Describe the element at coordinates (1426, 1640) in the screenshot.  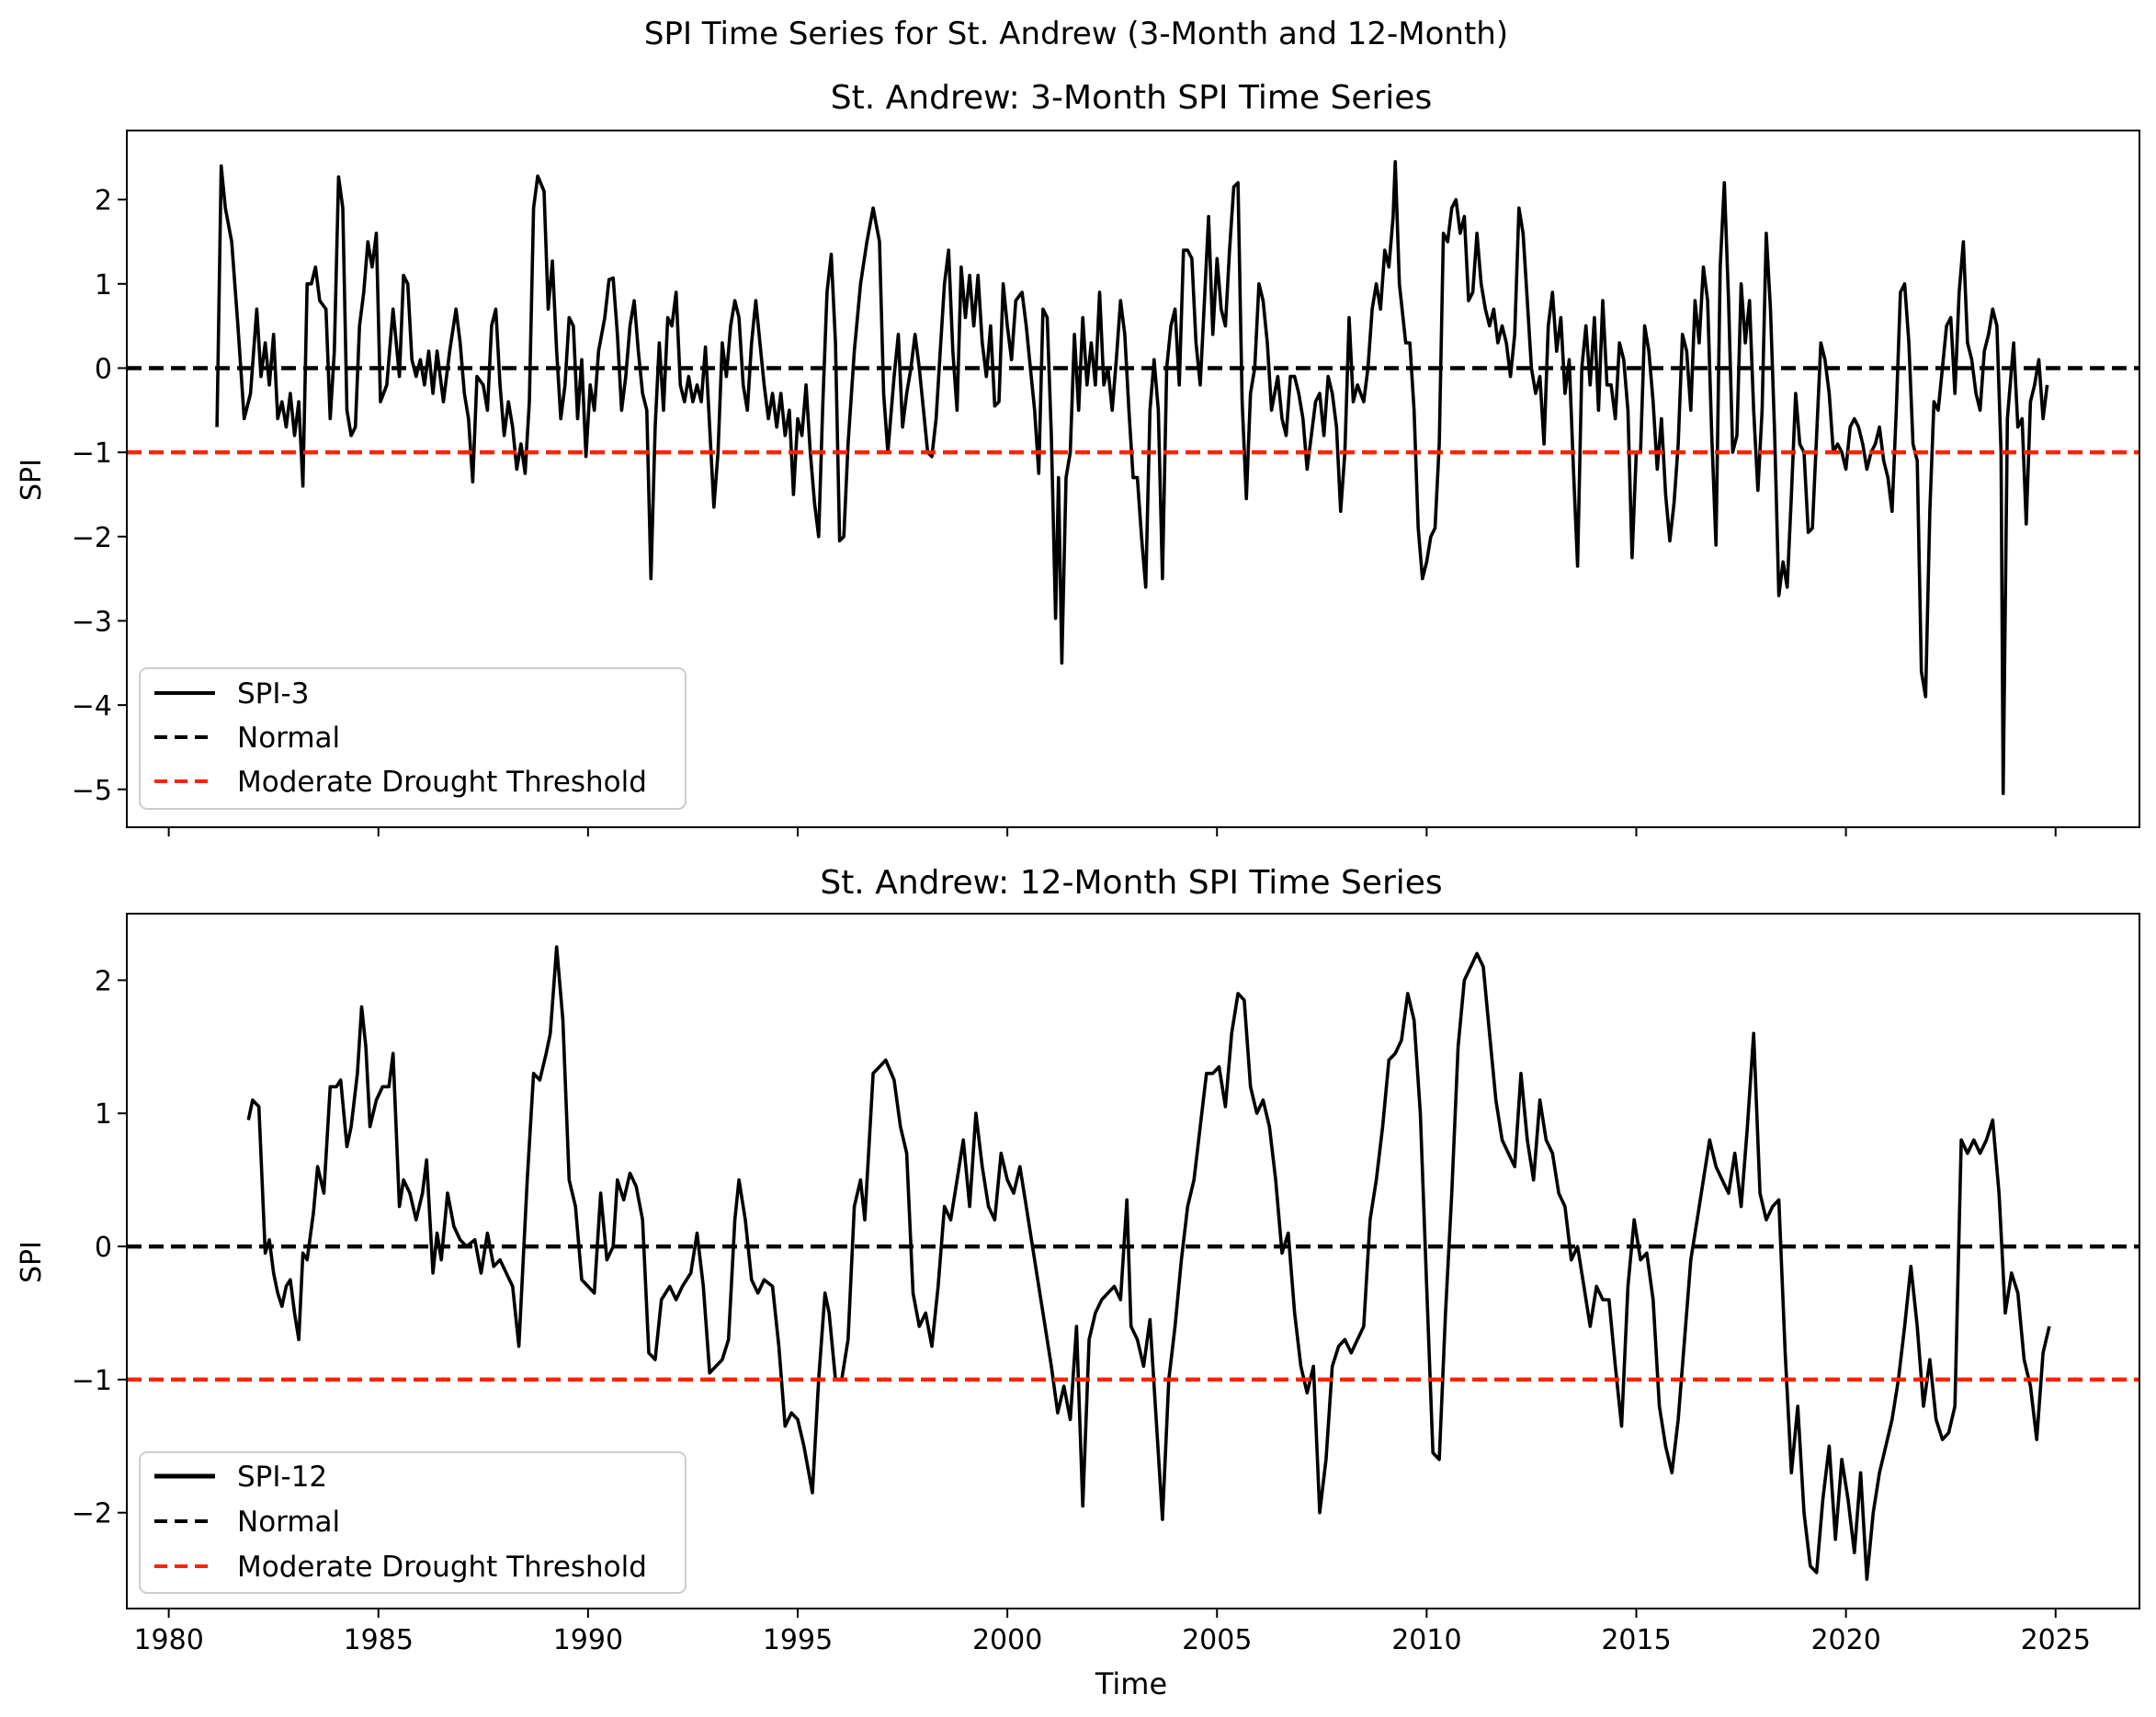
I see `spi12-xtick-label: 2010` at that location.